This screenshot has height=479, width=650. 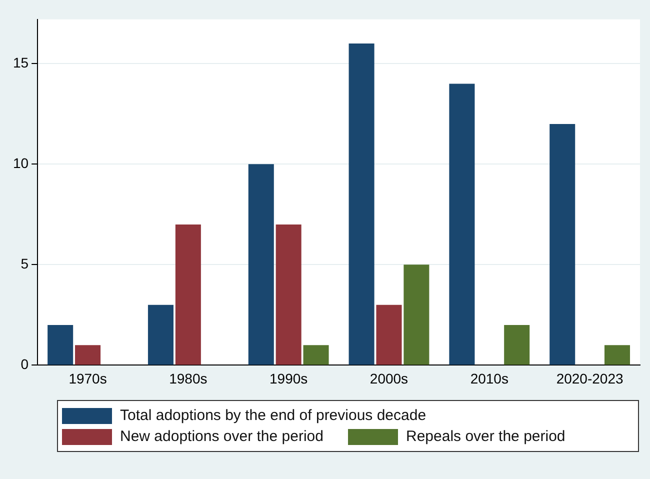 What do you see at coordinates (188, 378) in the screenshot?
I see `x-tick-label: 1980s` at bounding box center [188, 378].